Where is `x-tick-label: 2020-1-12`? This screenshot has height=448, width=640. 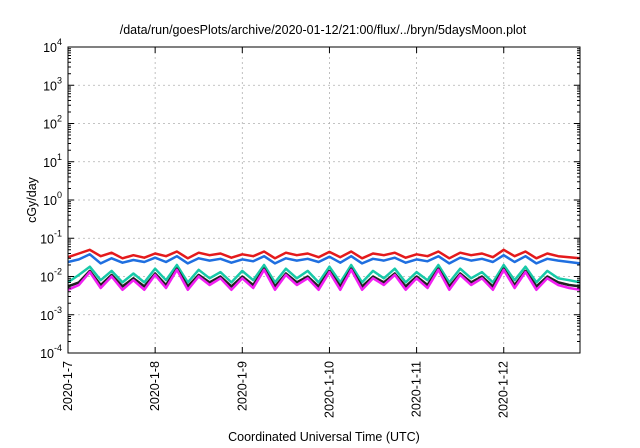
x-tick-label: 2020-1-12 is located at coordinates (504, 389).